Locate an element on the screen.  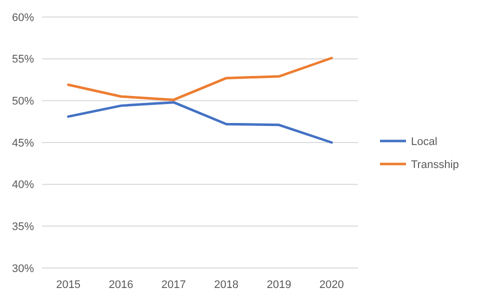
y-tick-label: 50% is located at coordinates (23, 102).